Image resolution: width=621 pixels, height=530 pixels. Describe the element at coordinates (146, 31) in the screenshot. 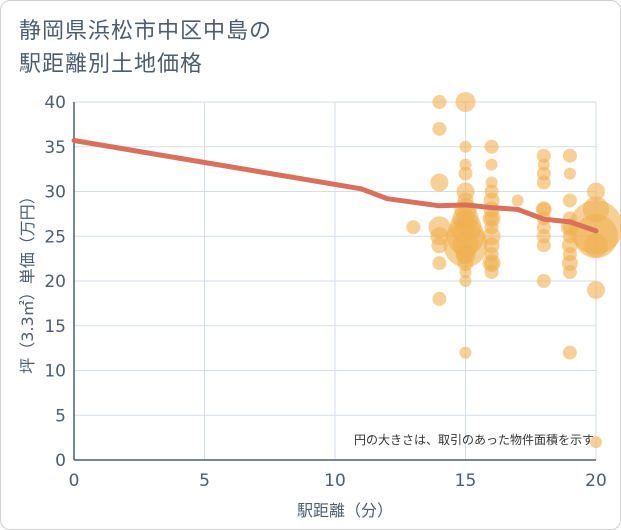

I see `chart-title-line-1: 静岡県浜松市中区中島の` at that location.